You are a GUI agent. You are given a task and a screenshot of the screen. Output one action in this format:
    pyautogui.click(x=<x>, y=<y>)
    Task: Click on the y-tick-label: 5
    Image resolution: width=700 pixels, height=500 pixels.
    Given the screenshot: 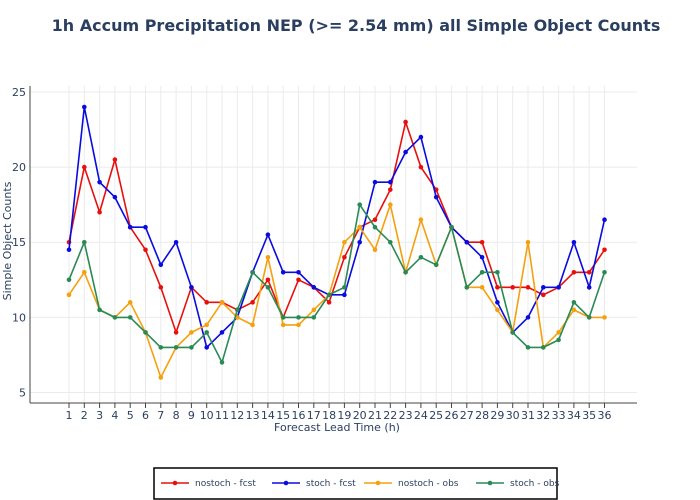 What is the action you would take?
    pyautogui.click(x=22, y=392)
    